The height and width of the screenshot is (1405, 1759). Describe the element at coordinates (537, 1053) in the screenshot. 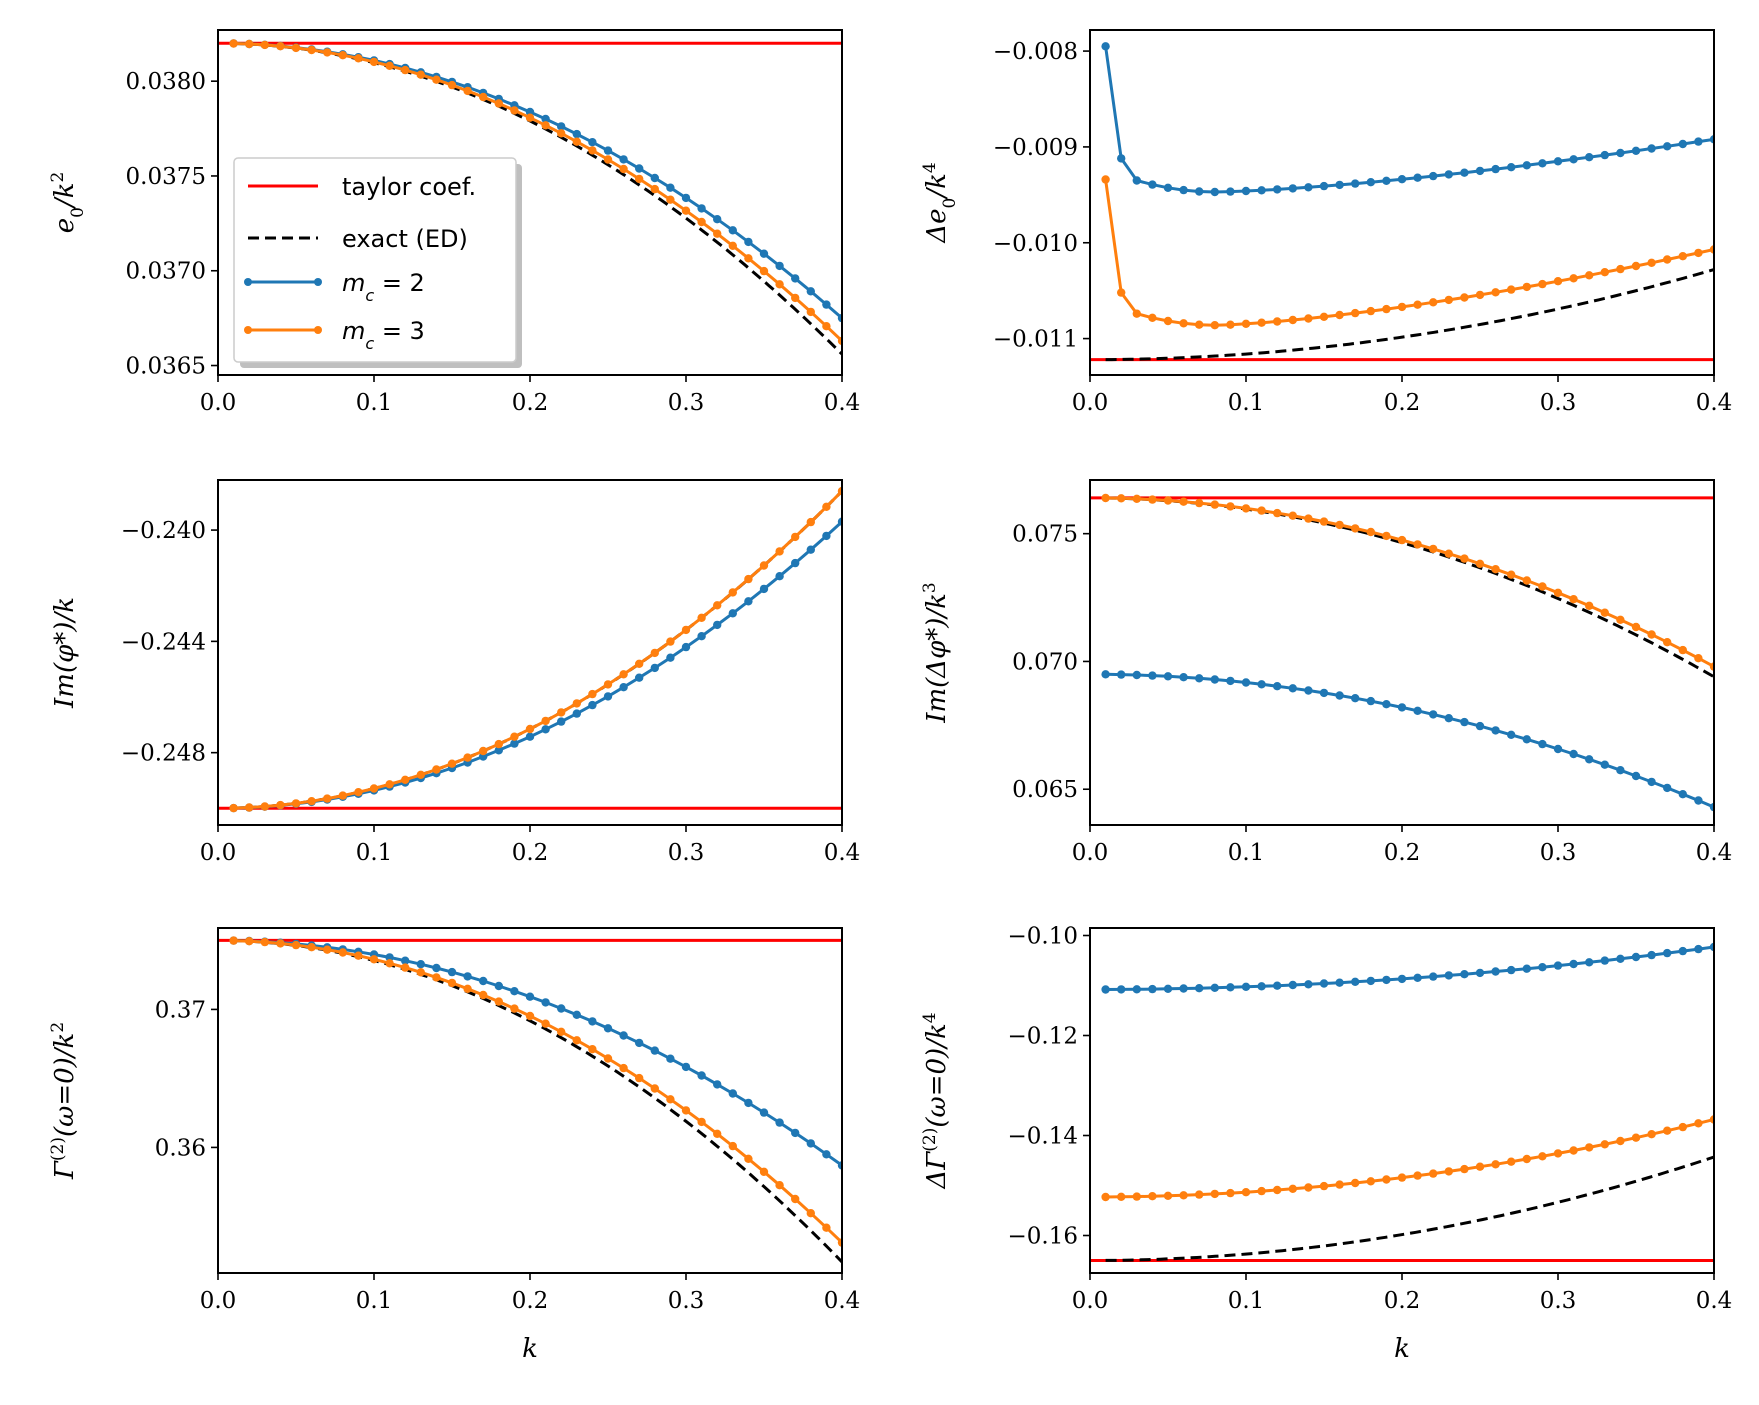

I see `series-mc2-gamma` at that location.